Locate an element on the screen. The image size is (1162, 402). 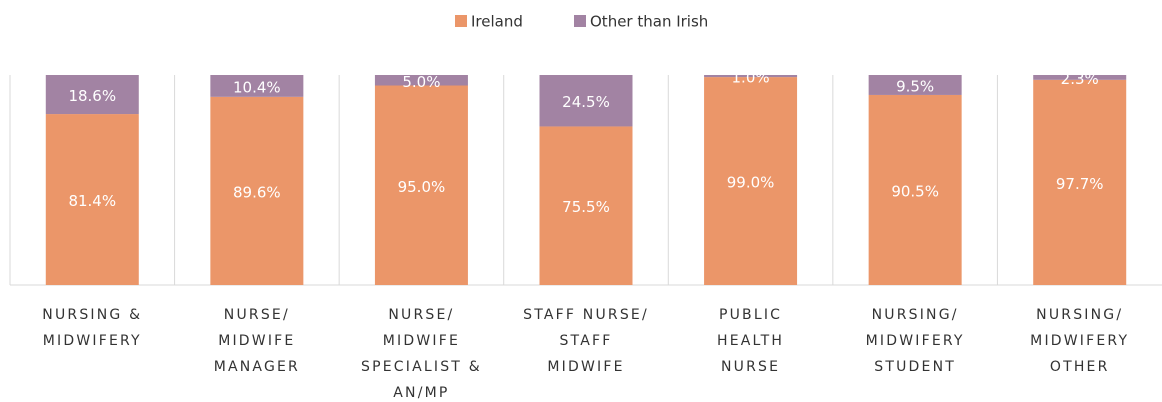
value-label: 18.6% is located at coordinates (92, 96).